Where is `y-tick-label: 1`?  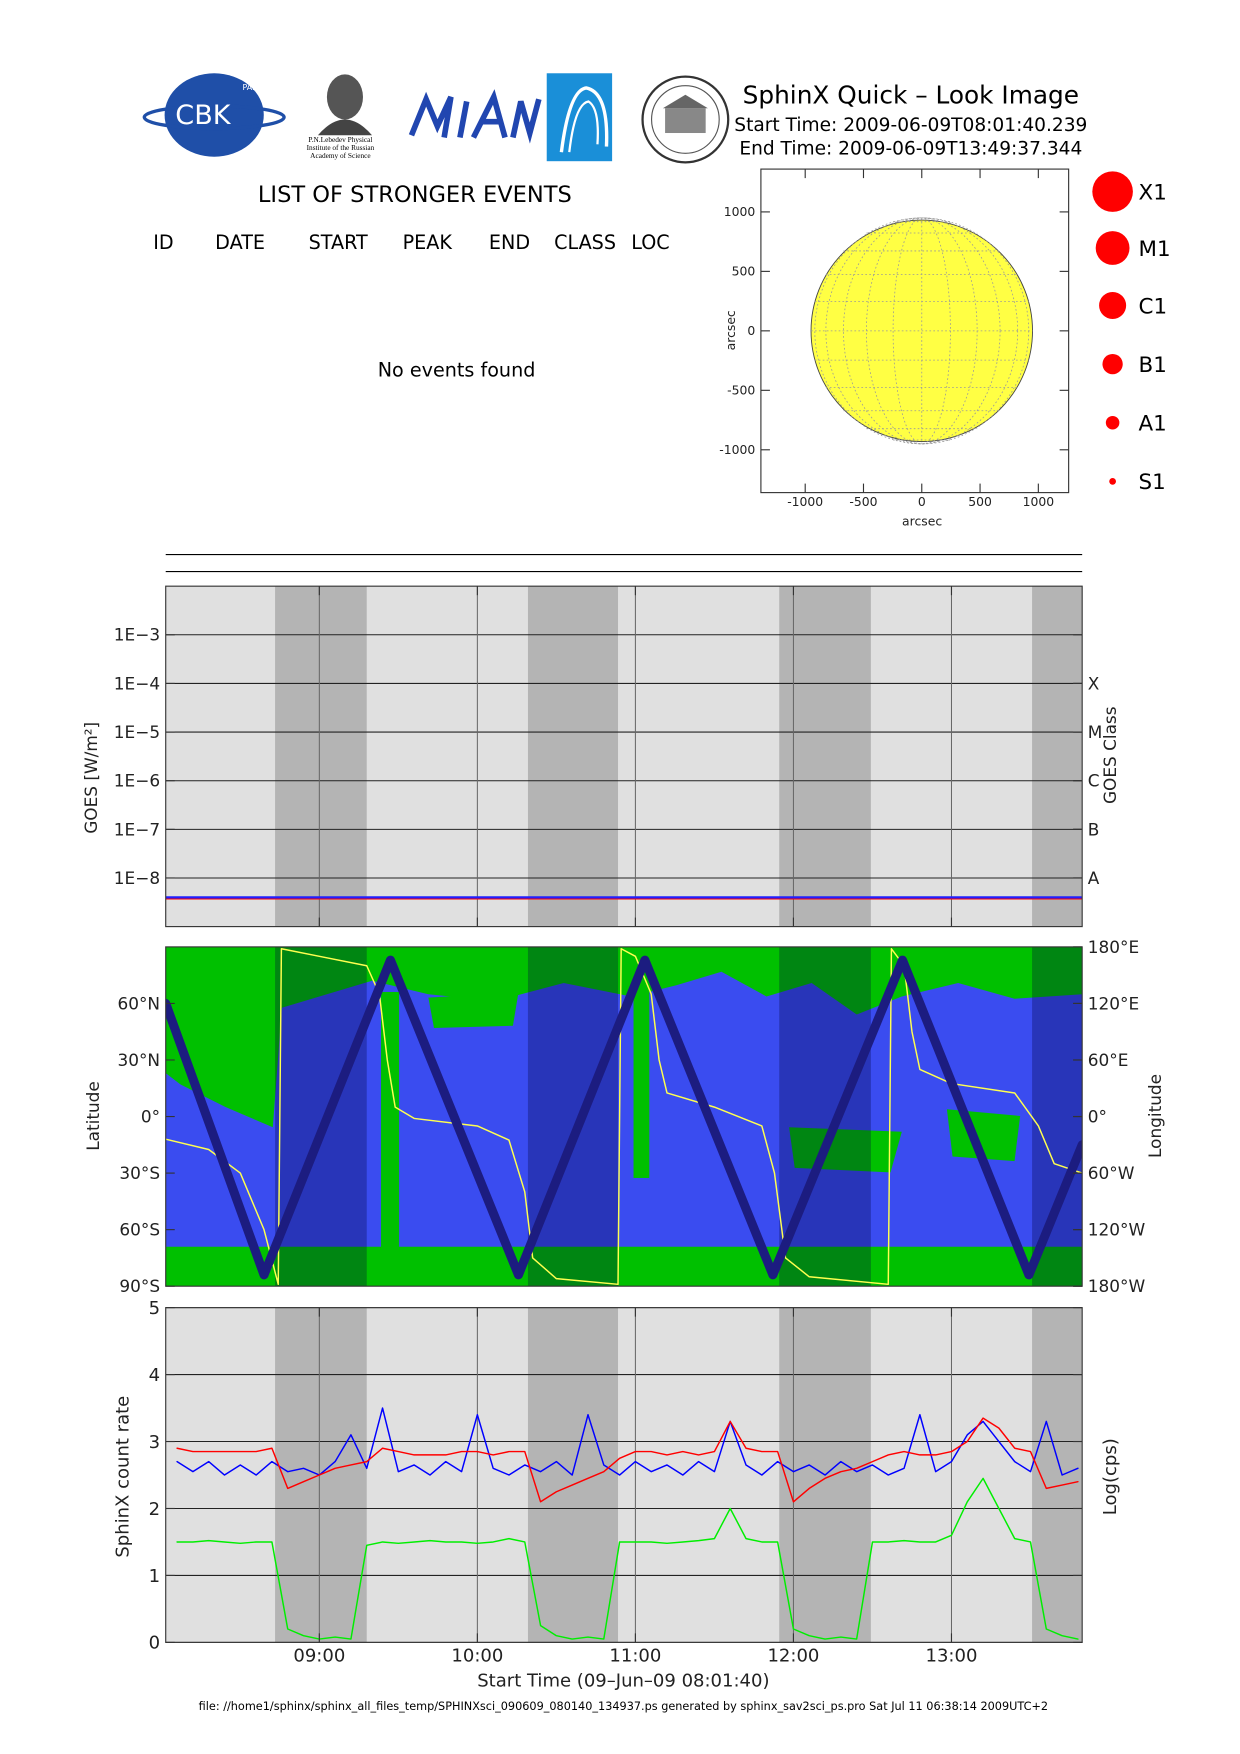 y-tick-label: 1 is located at coordinates (154, 1576).